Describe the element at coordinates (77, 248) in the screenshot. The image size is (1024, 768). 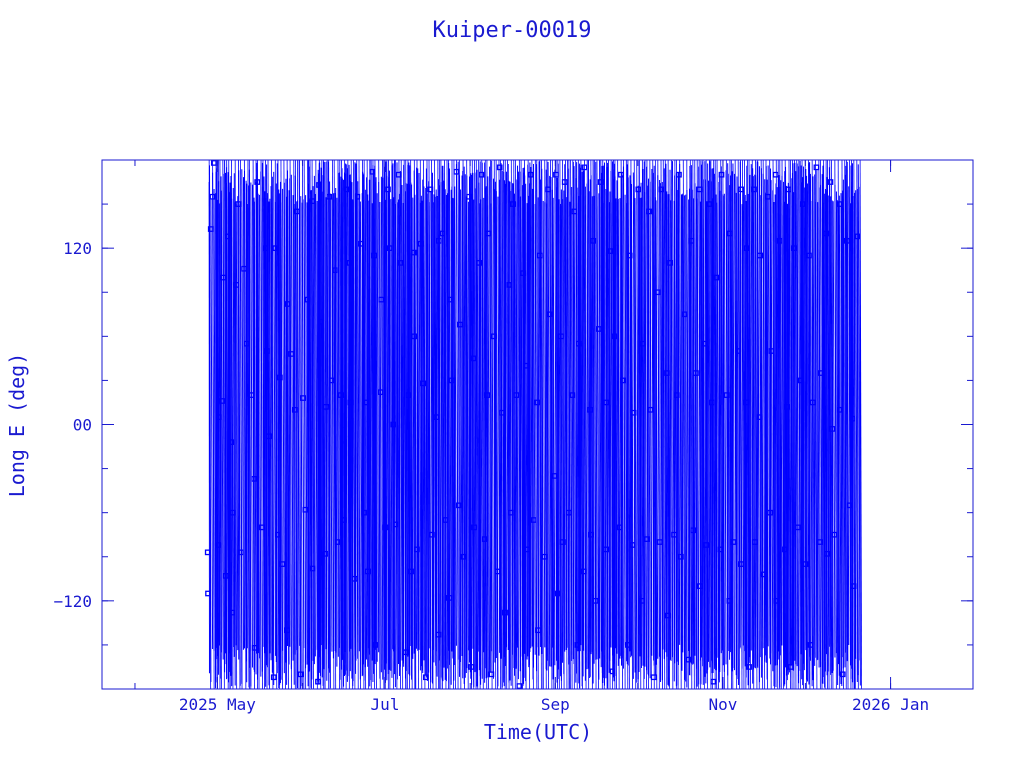
I see `y-tick-label: 120` at that location.